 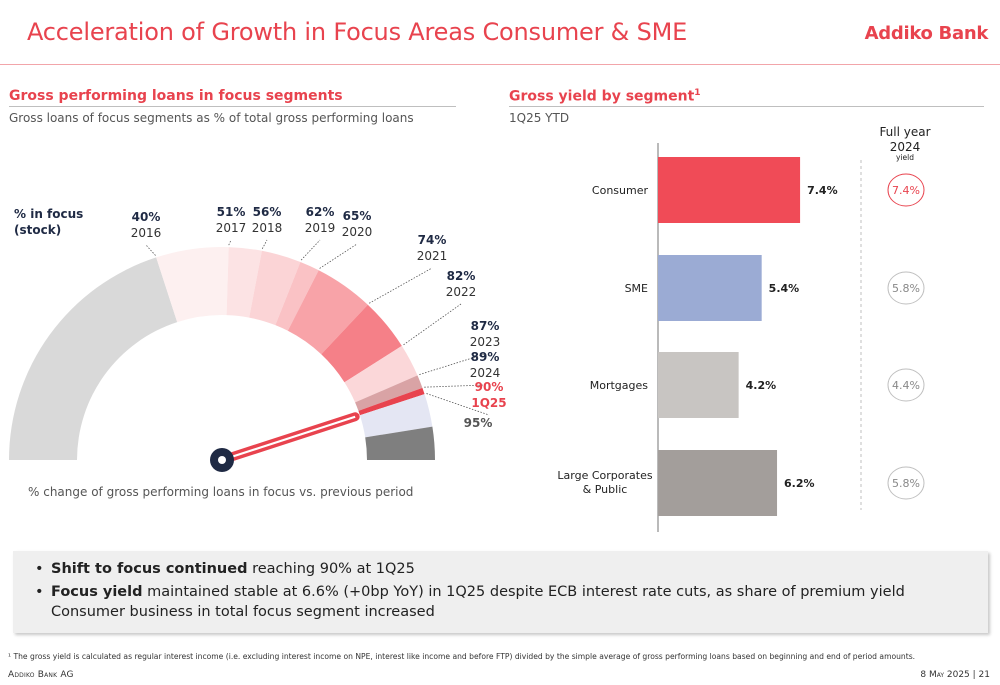 I want to click on gauge-segment-2024, so click(x=389, y=393).